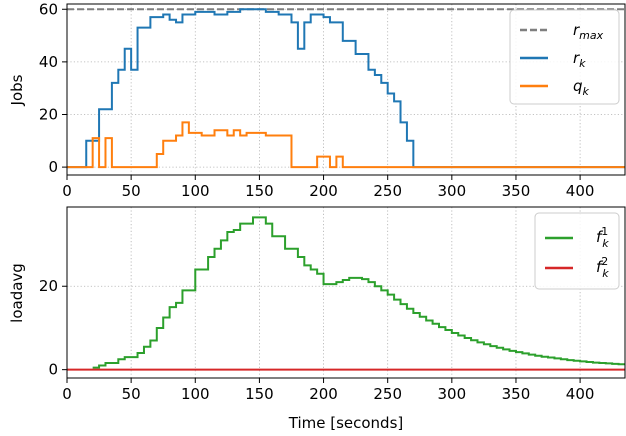  What do you see at coordinates (17, 293) in the screenshot?
I see `loadavg-ylabel: loadavg` at bounding box center [17, 293].